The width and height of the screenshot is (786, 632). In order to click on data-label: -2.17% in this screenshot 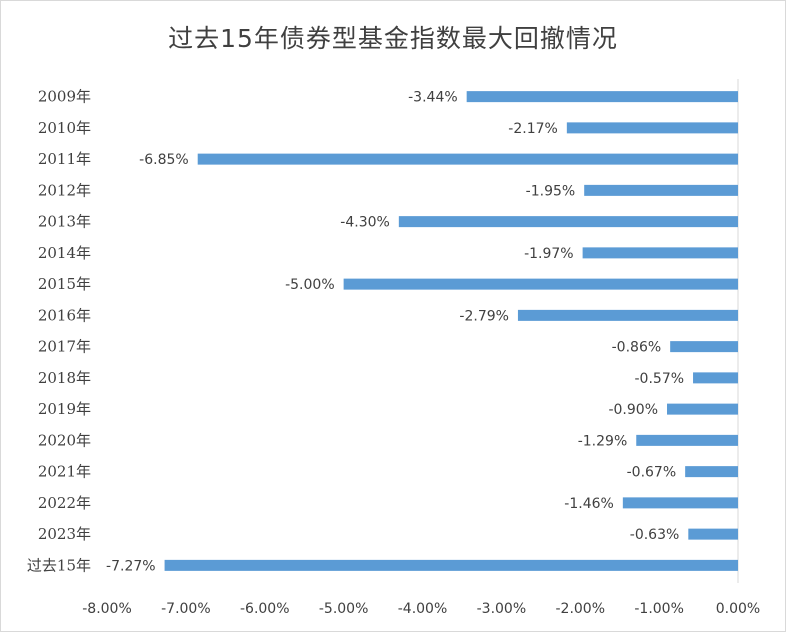, I will do `click(533, 129)`.